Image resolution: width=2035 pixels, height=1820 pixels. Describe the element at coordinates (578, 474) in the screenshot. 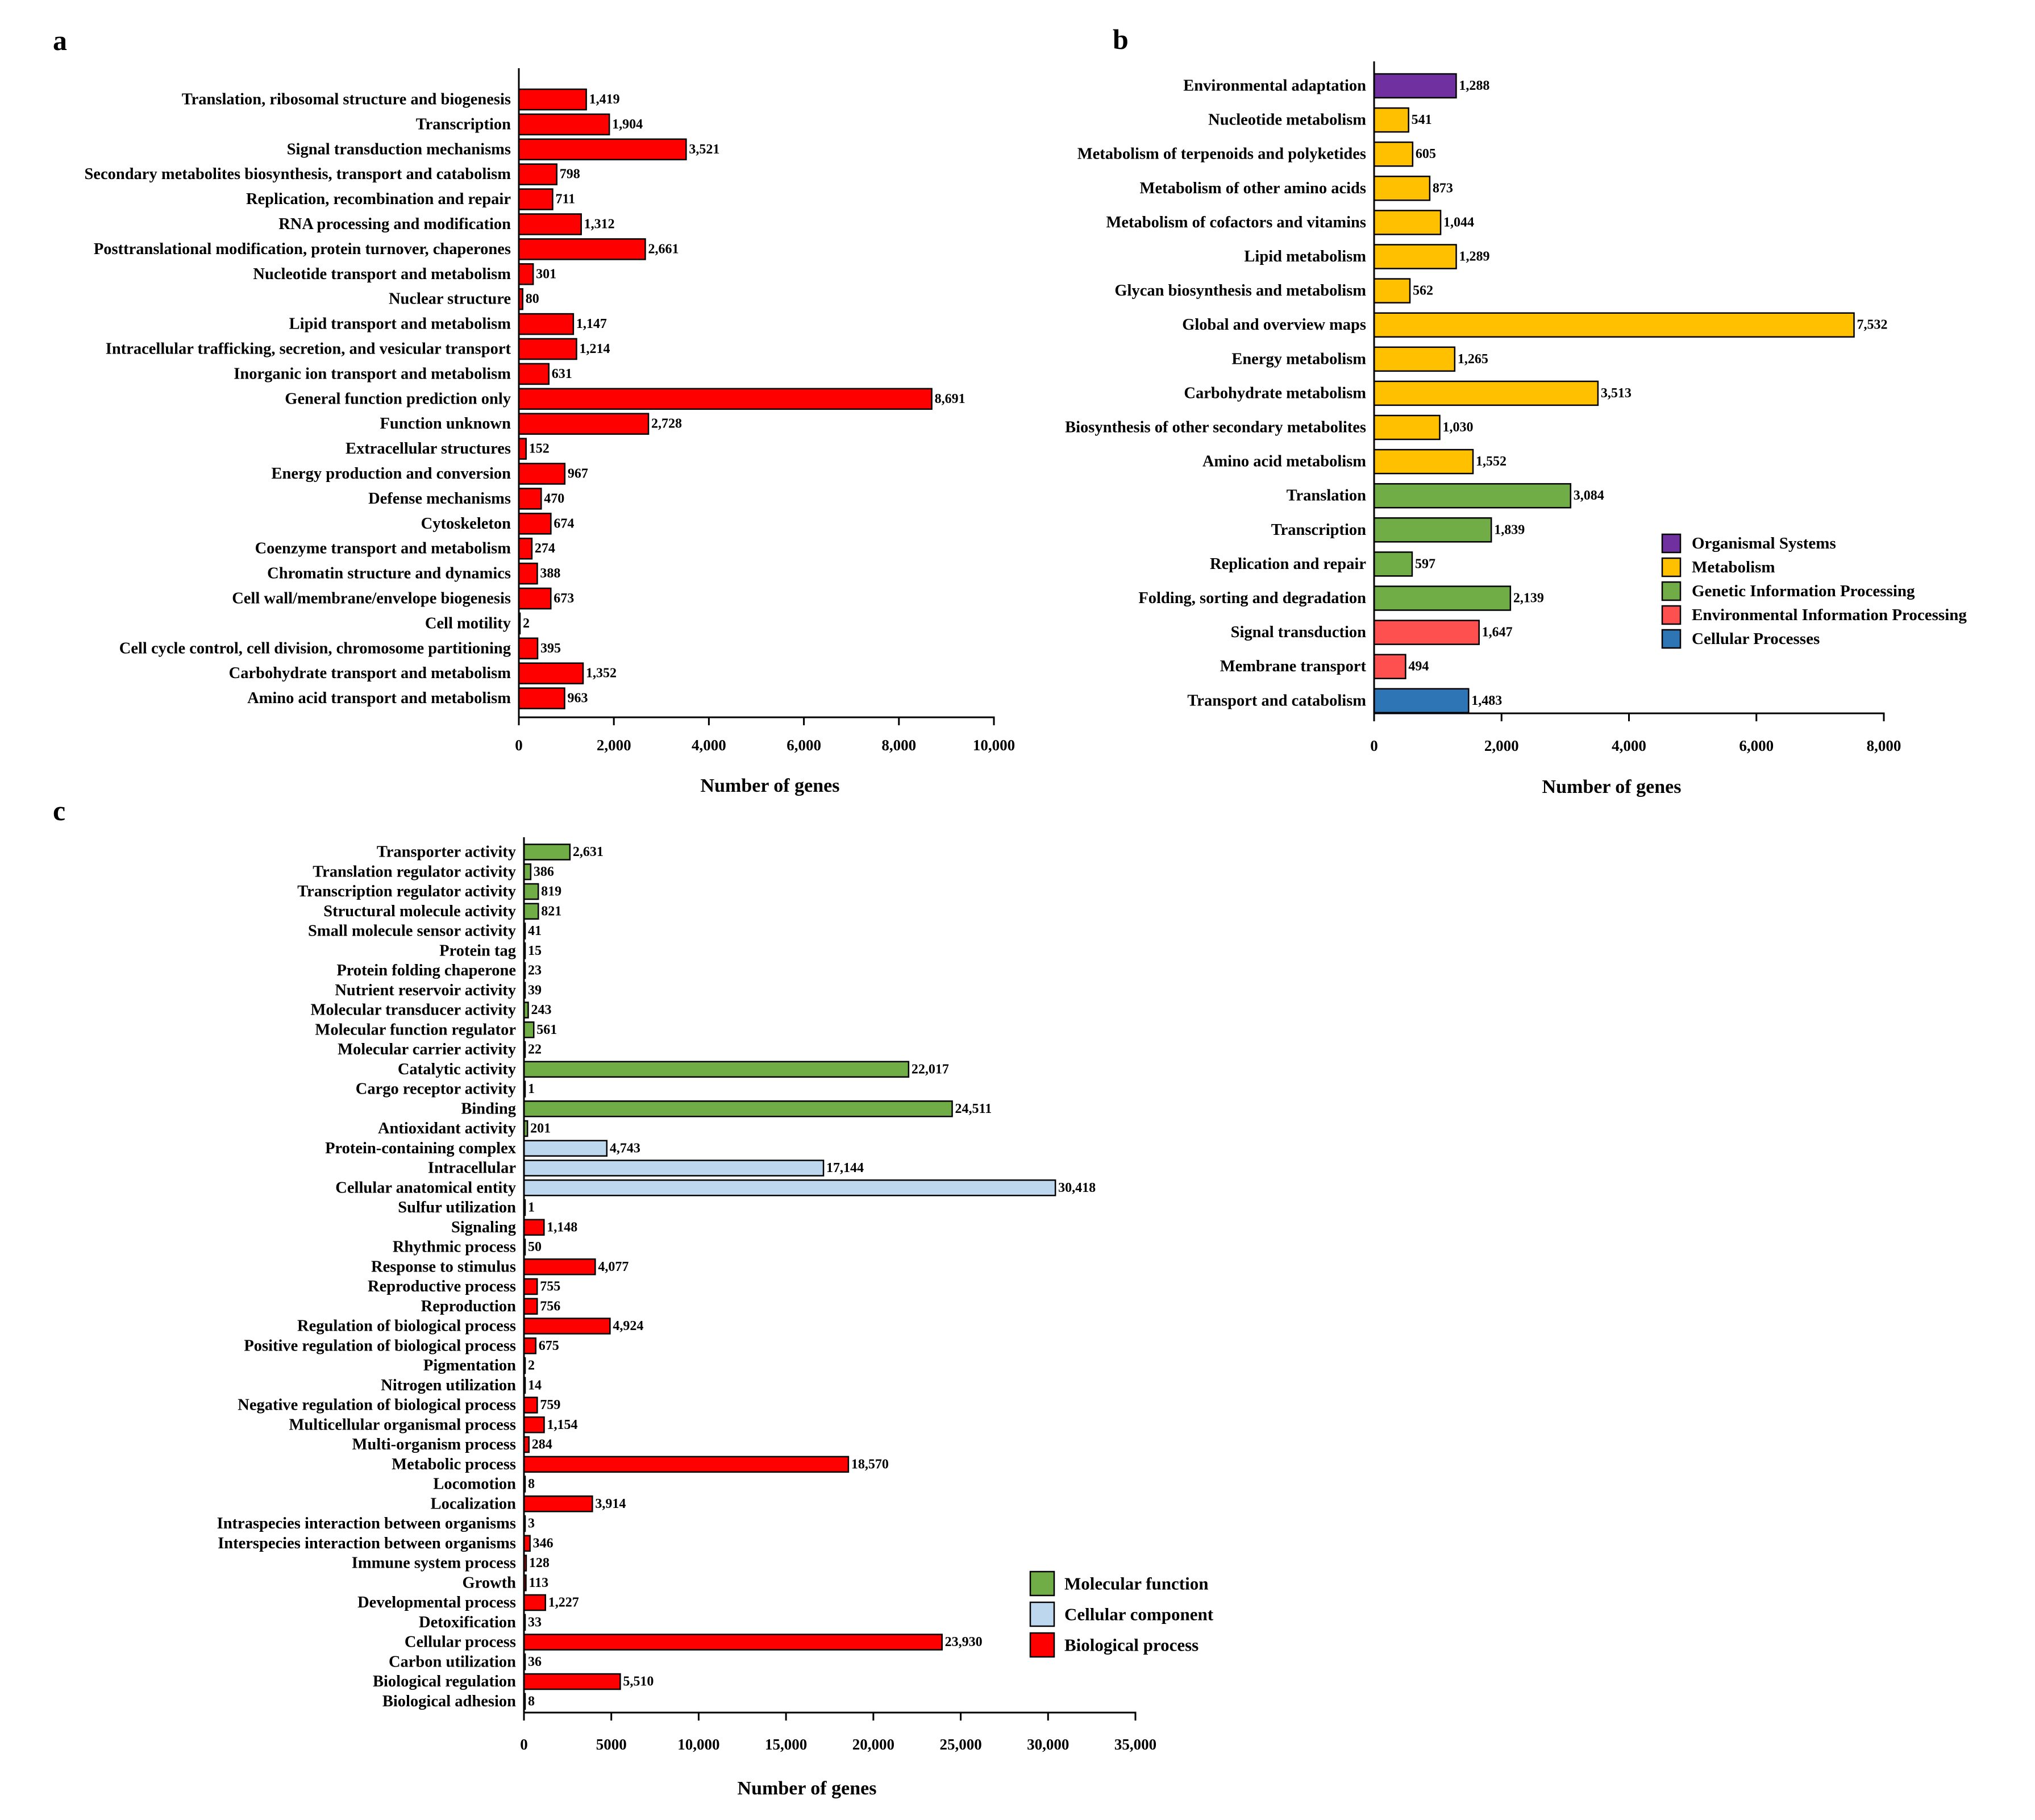

I see `value-label: 967` at that location.